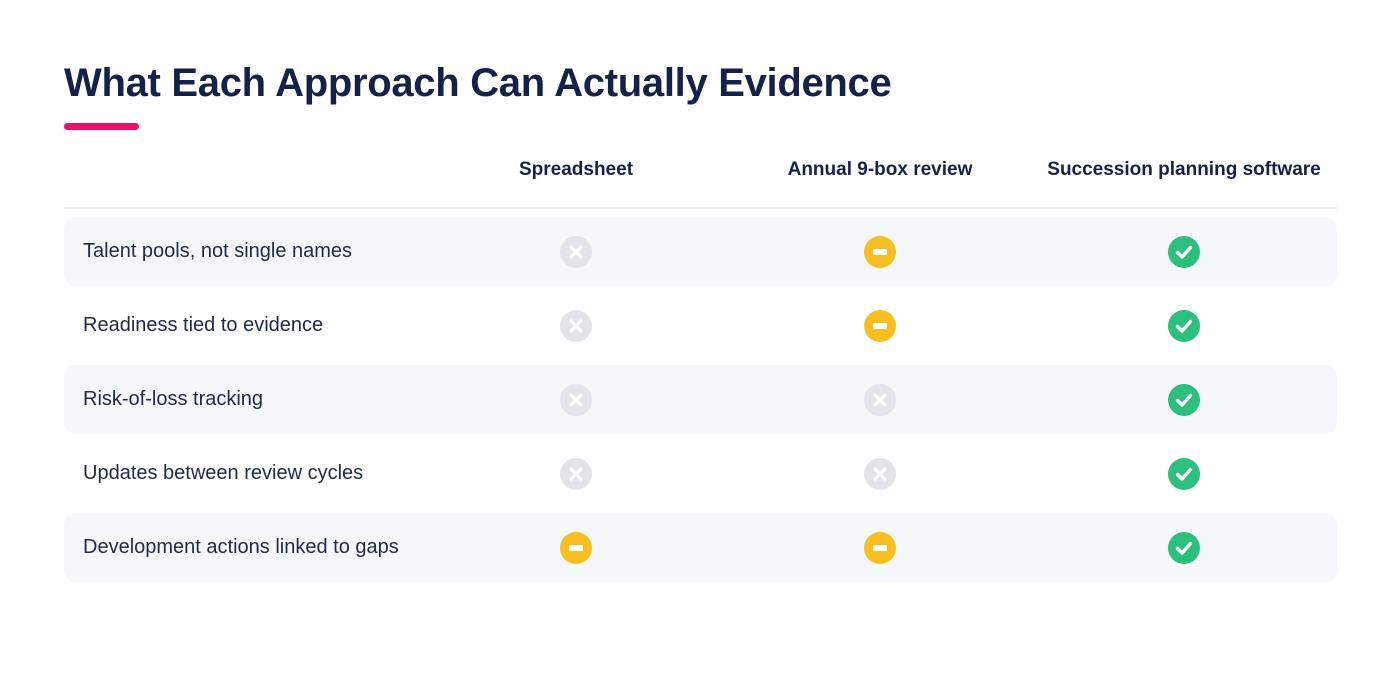 This screenshot has height=700, width=1400. I want to click on table-row: Risk-of-loss tracking, so click(700, 399).